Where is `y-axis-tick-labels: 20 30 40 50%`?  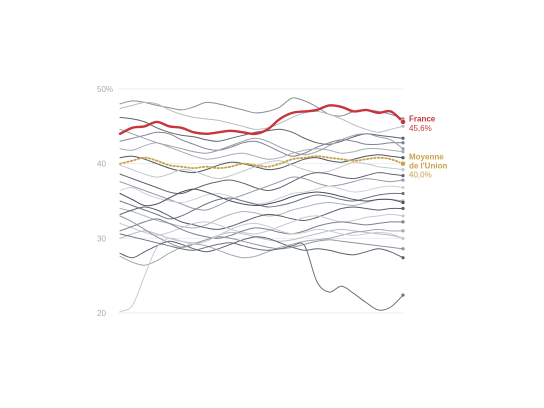
y-axis-tick-labels: 20 30 40 50% is located at coordinates (105, 201).